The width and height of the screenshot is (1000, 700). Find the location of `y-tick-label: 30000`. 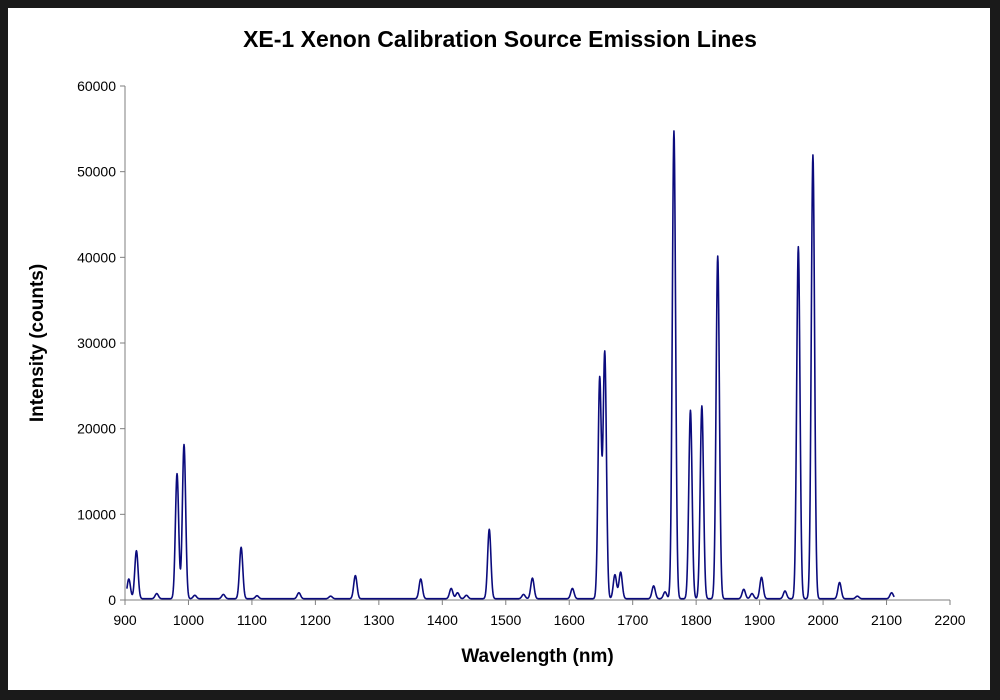

y-tick-label: 30000 is located at coordinates (96, 343).